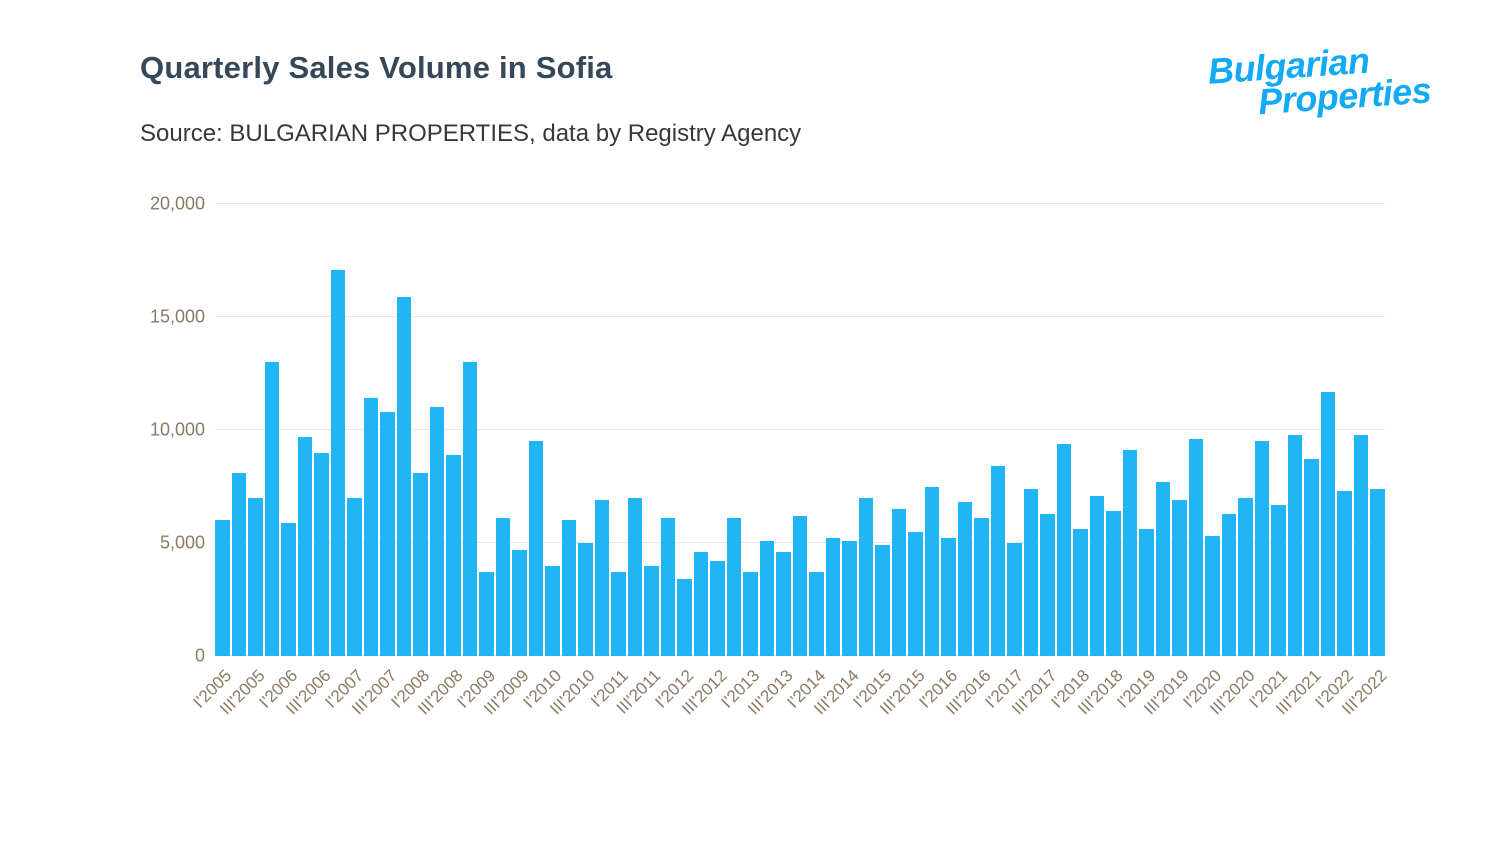  I want to click on x-slot: I'2005, so click(213, 731).